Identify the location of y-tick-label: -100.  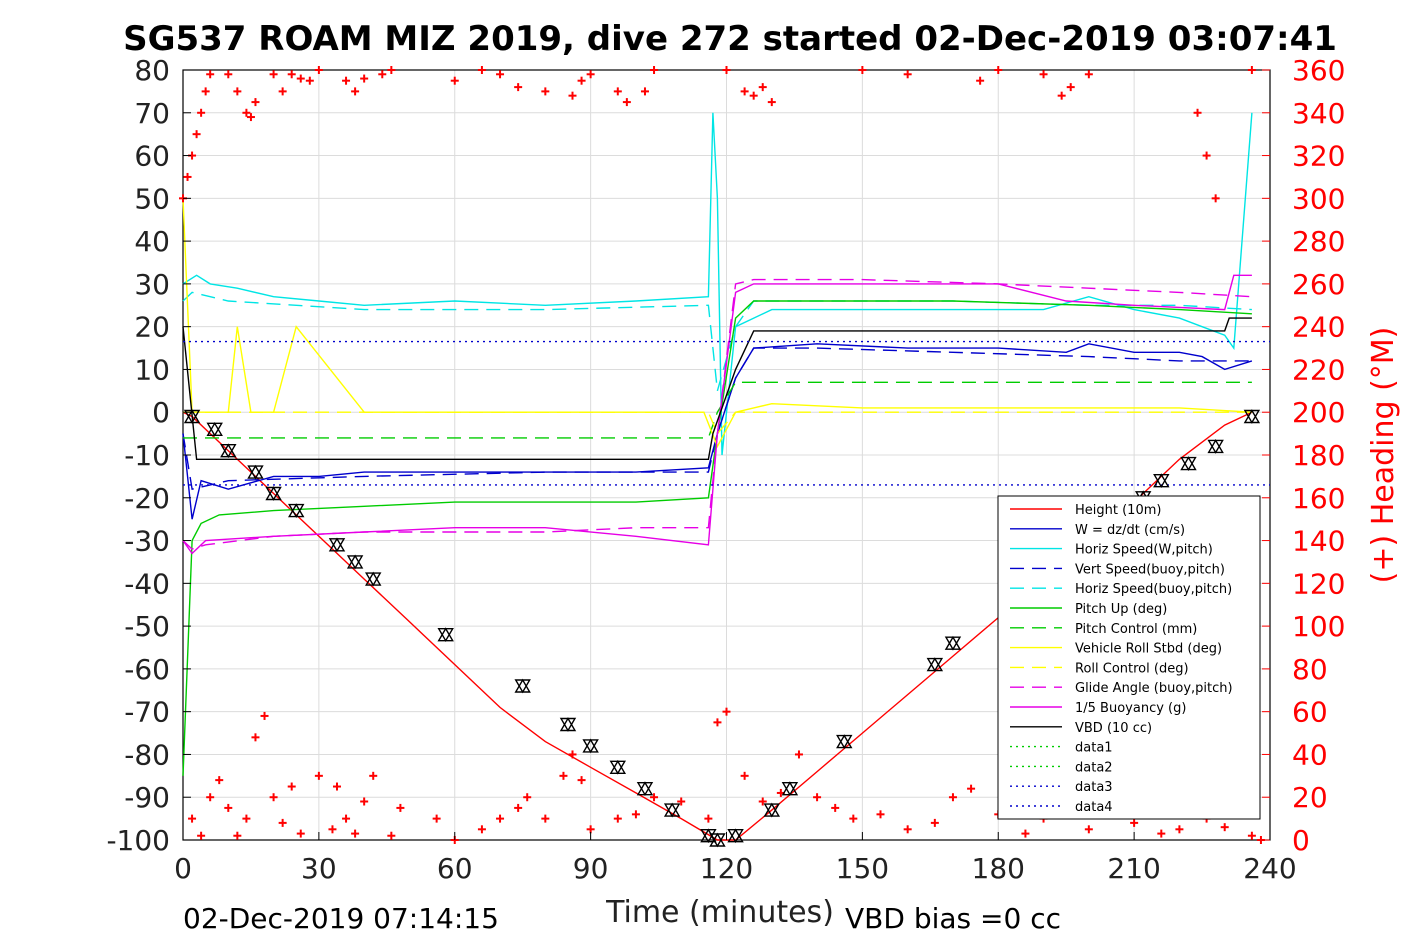
(138, 840).